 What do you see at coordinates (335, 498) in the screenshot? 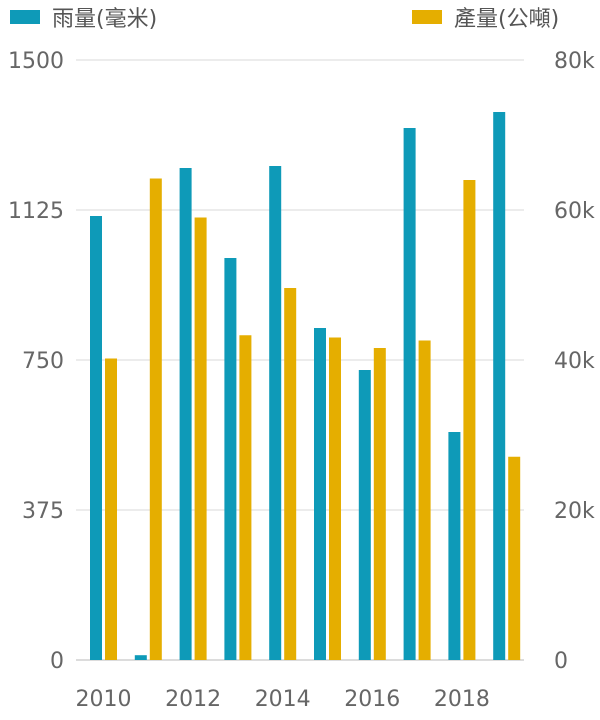
I see `production-bar-2015` at bounding box center [335, 498].